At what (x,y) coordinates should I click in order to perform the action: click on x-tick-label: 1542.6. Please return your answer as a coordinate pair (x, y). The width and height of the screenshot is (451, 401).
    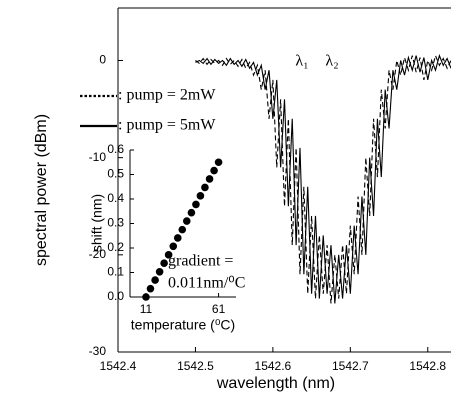
    Looking at the image, I should click on (273, 366).